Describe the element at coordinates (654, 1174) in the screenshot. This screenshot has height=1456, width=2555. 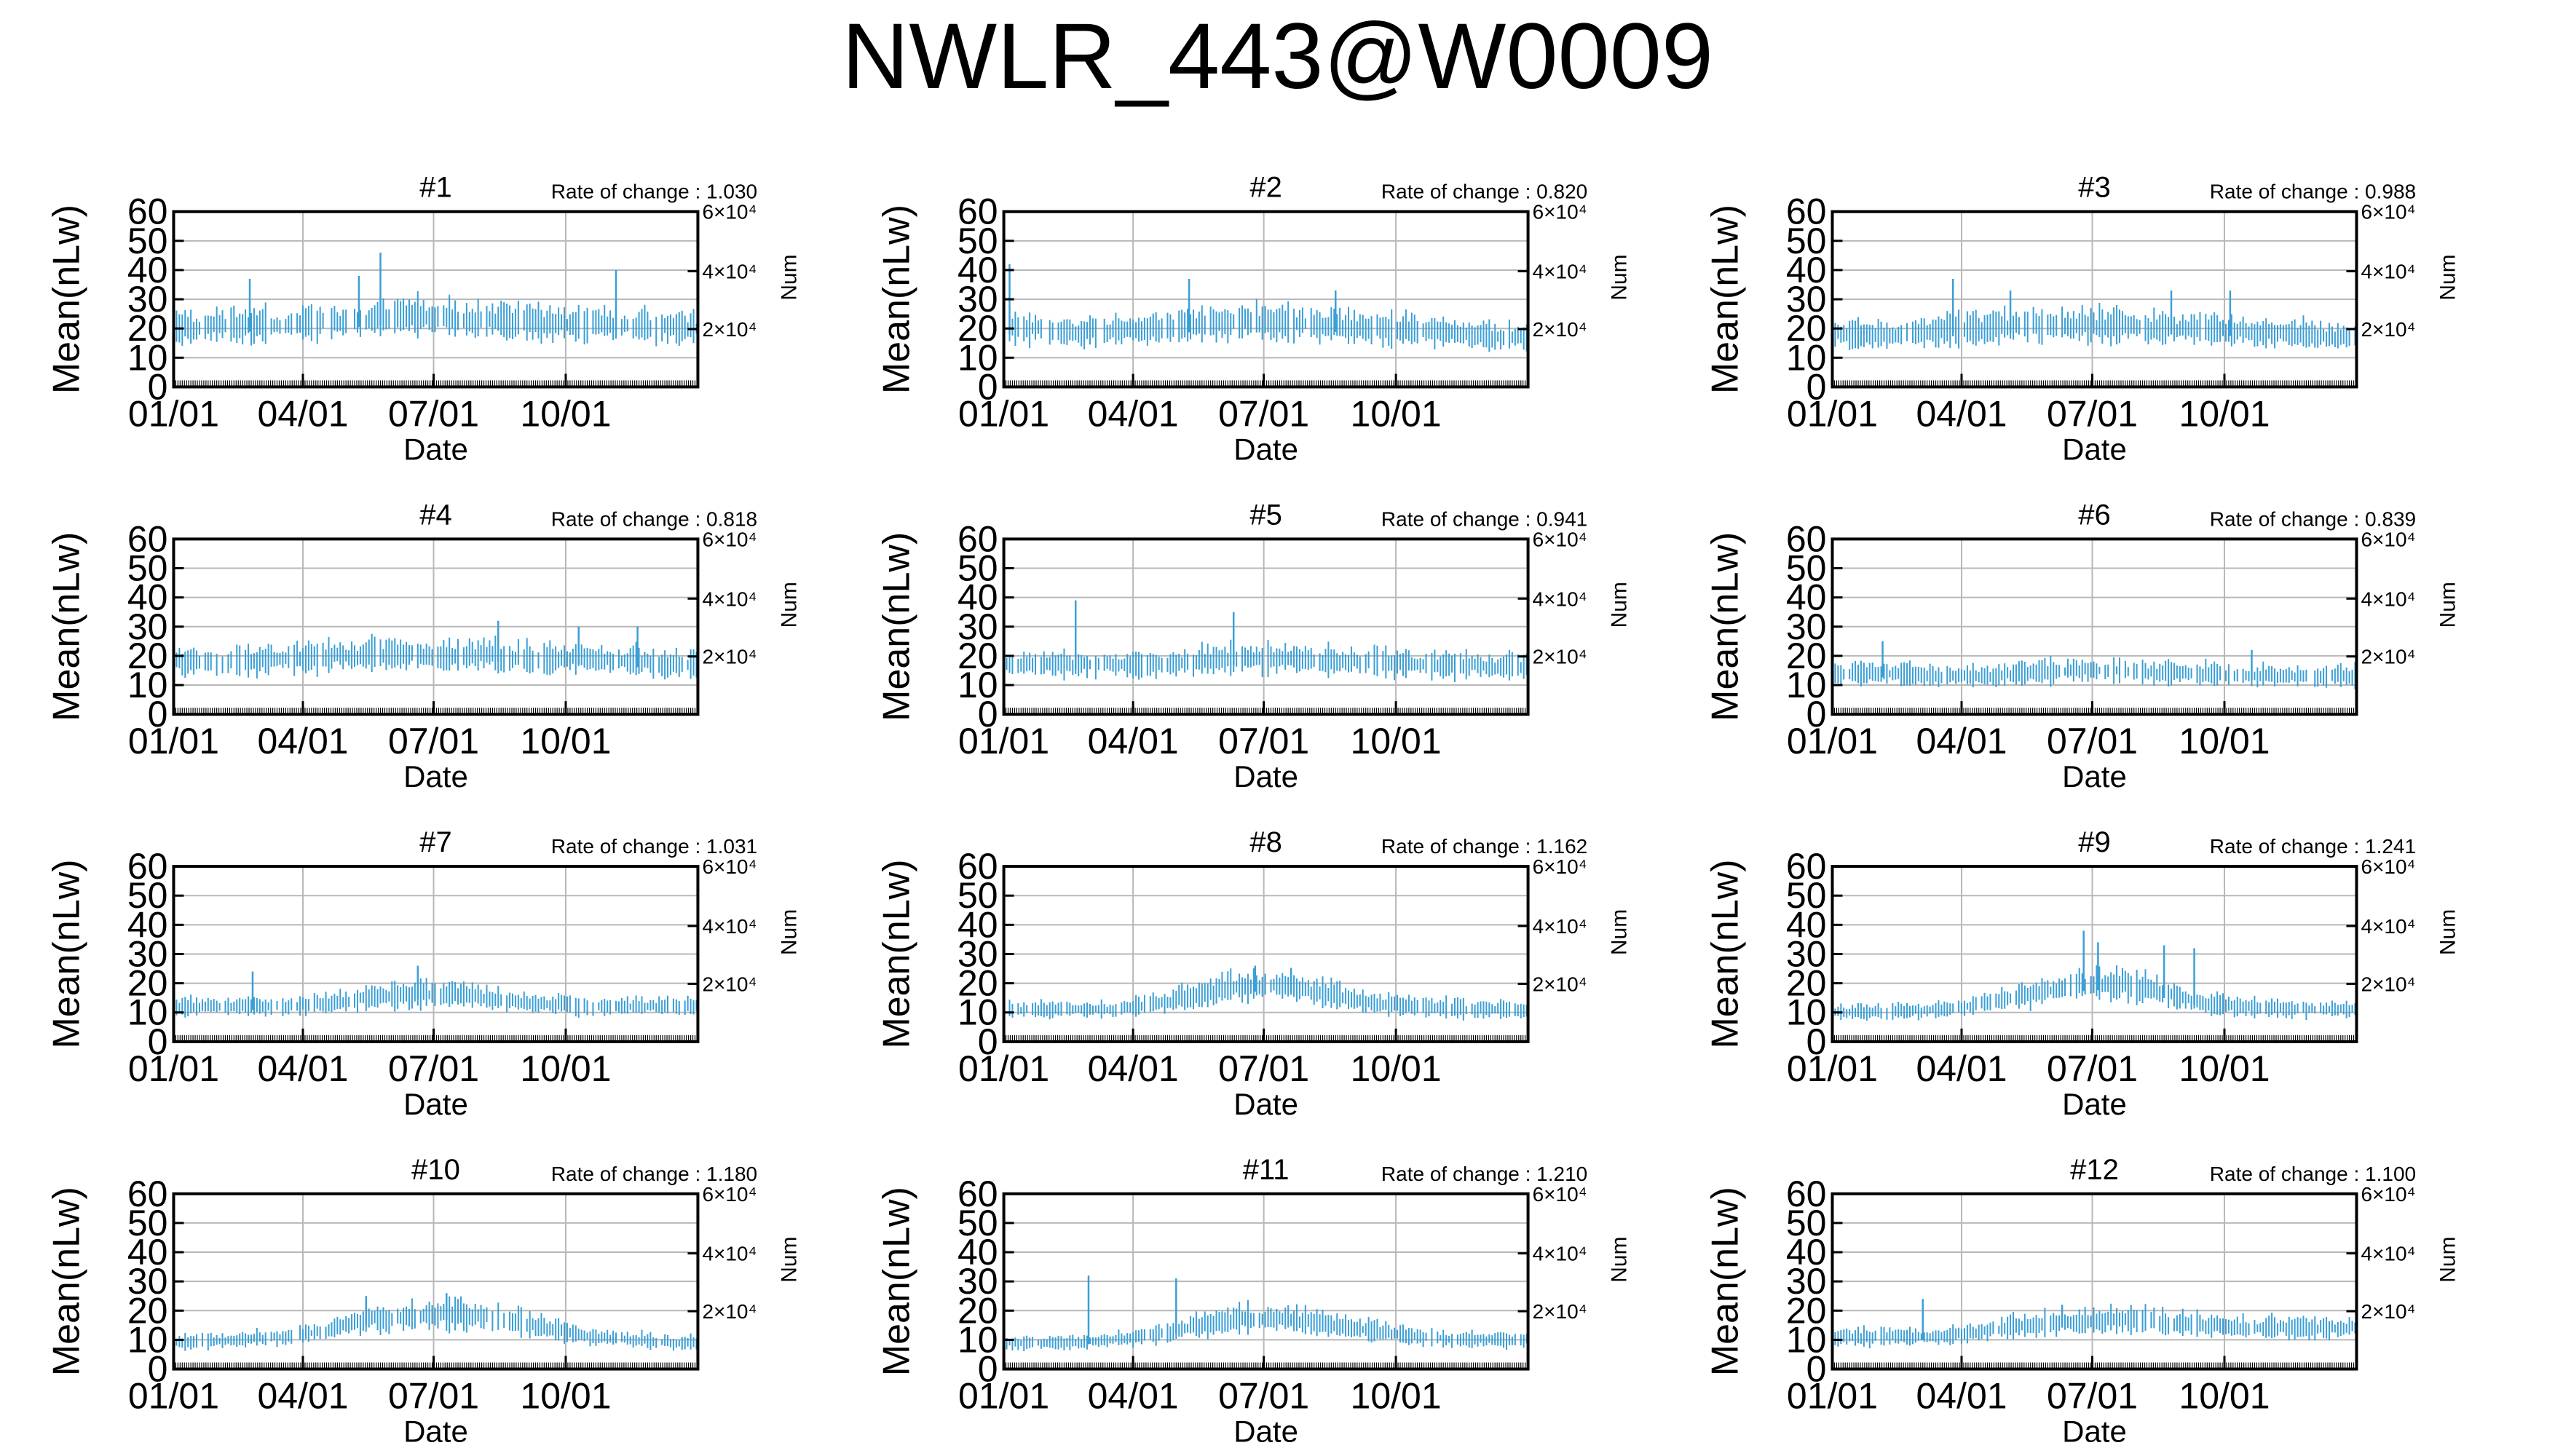
I see `rate-of-change-label: Rate of change : 1.180` at that location.